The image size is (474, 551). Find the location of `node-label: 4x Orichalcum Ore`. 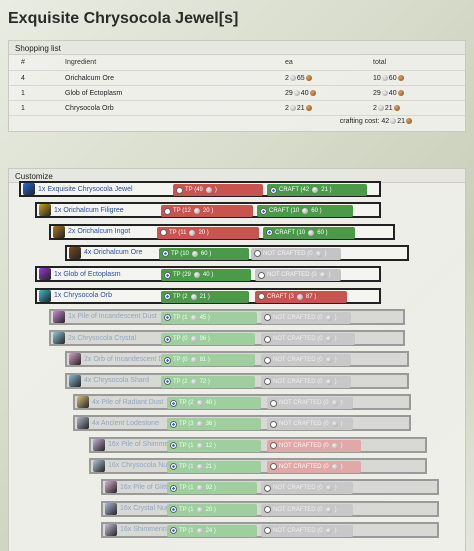

node-label: 4x Orichalcum Ore is located at coordinates (113, 253).